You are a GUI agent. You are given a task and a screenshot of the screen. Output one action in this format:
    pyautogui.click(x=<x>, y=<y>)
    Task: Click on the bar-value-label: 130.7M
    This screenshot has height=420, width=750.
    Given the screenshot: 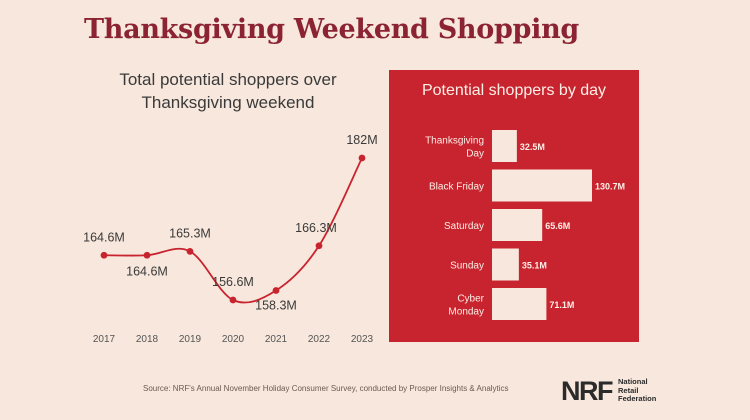 What is the action you would take?
    pyautogui.click(x=610, y=187)
    